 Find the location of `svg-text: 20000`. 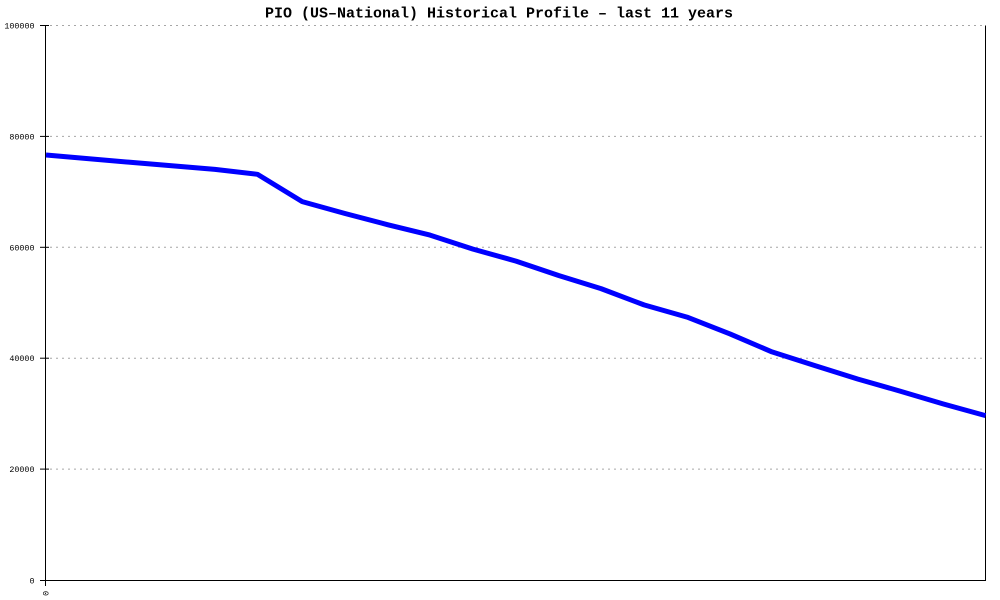

svg-text: 20000 is located at coordinates (21, 470).